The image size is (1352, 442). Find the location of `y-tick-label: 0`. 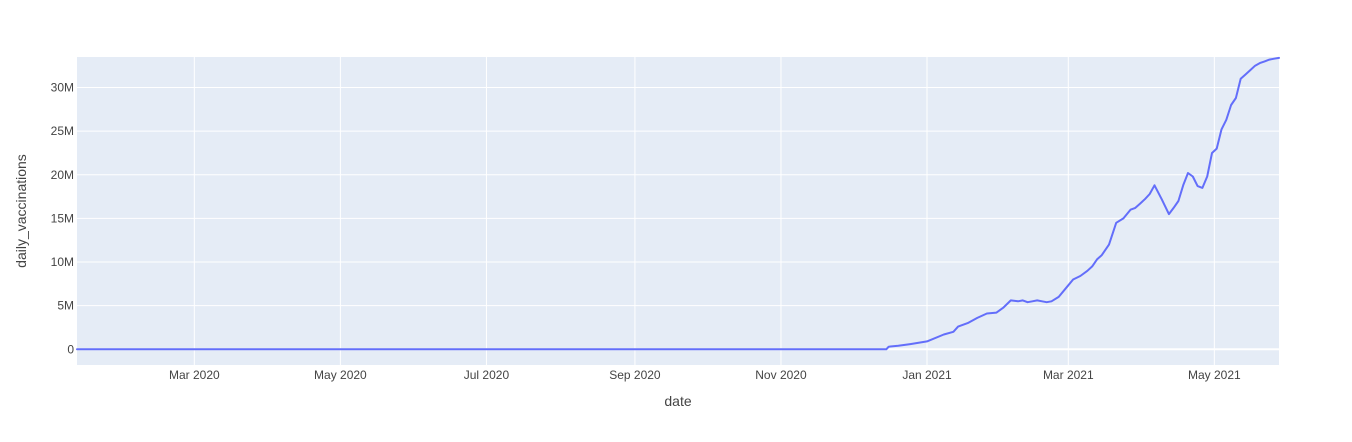

y-tick-label: 0 is located at coordinates (70, 349).